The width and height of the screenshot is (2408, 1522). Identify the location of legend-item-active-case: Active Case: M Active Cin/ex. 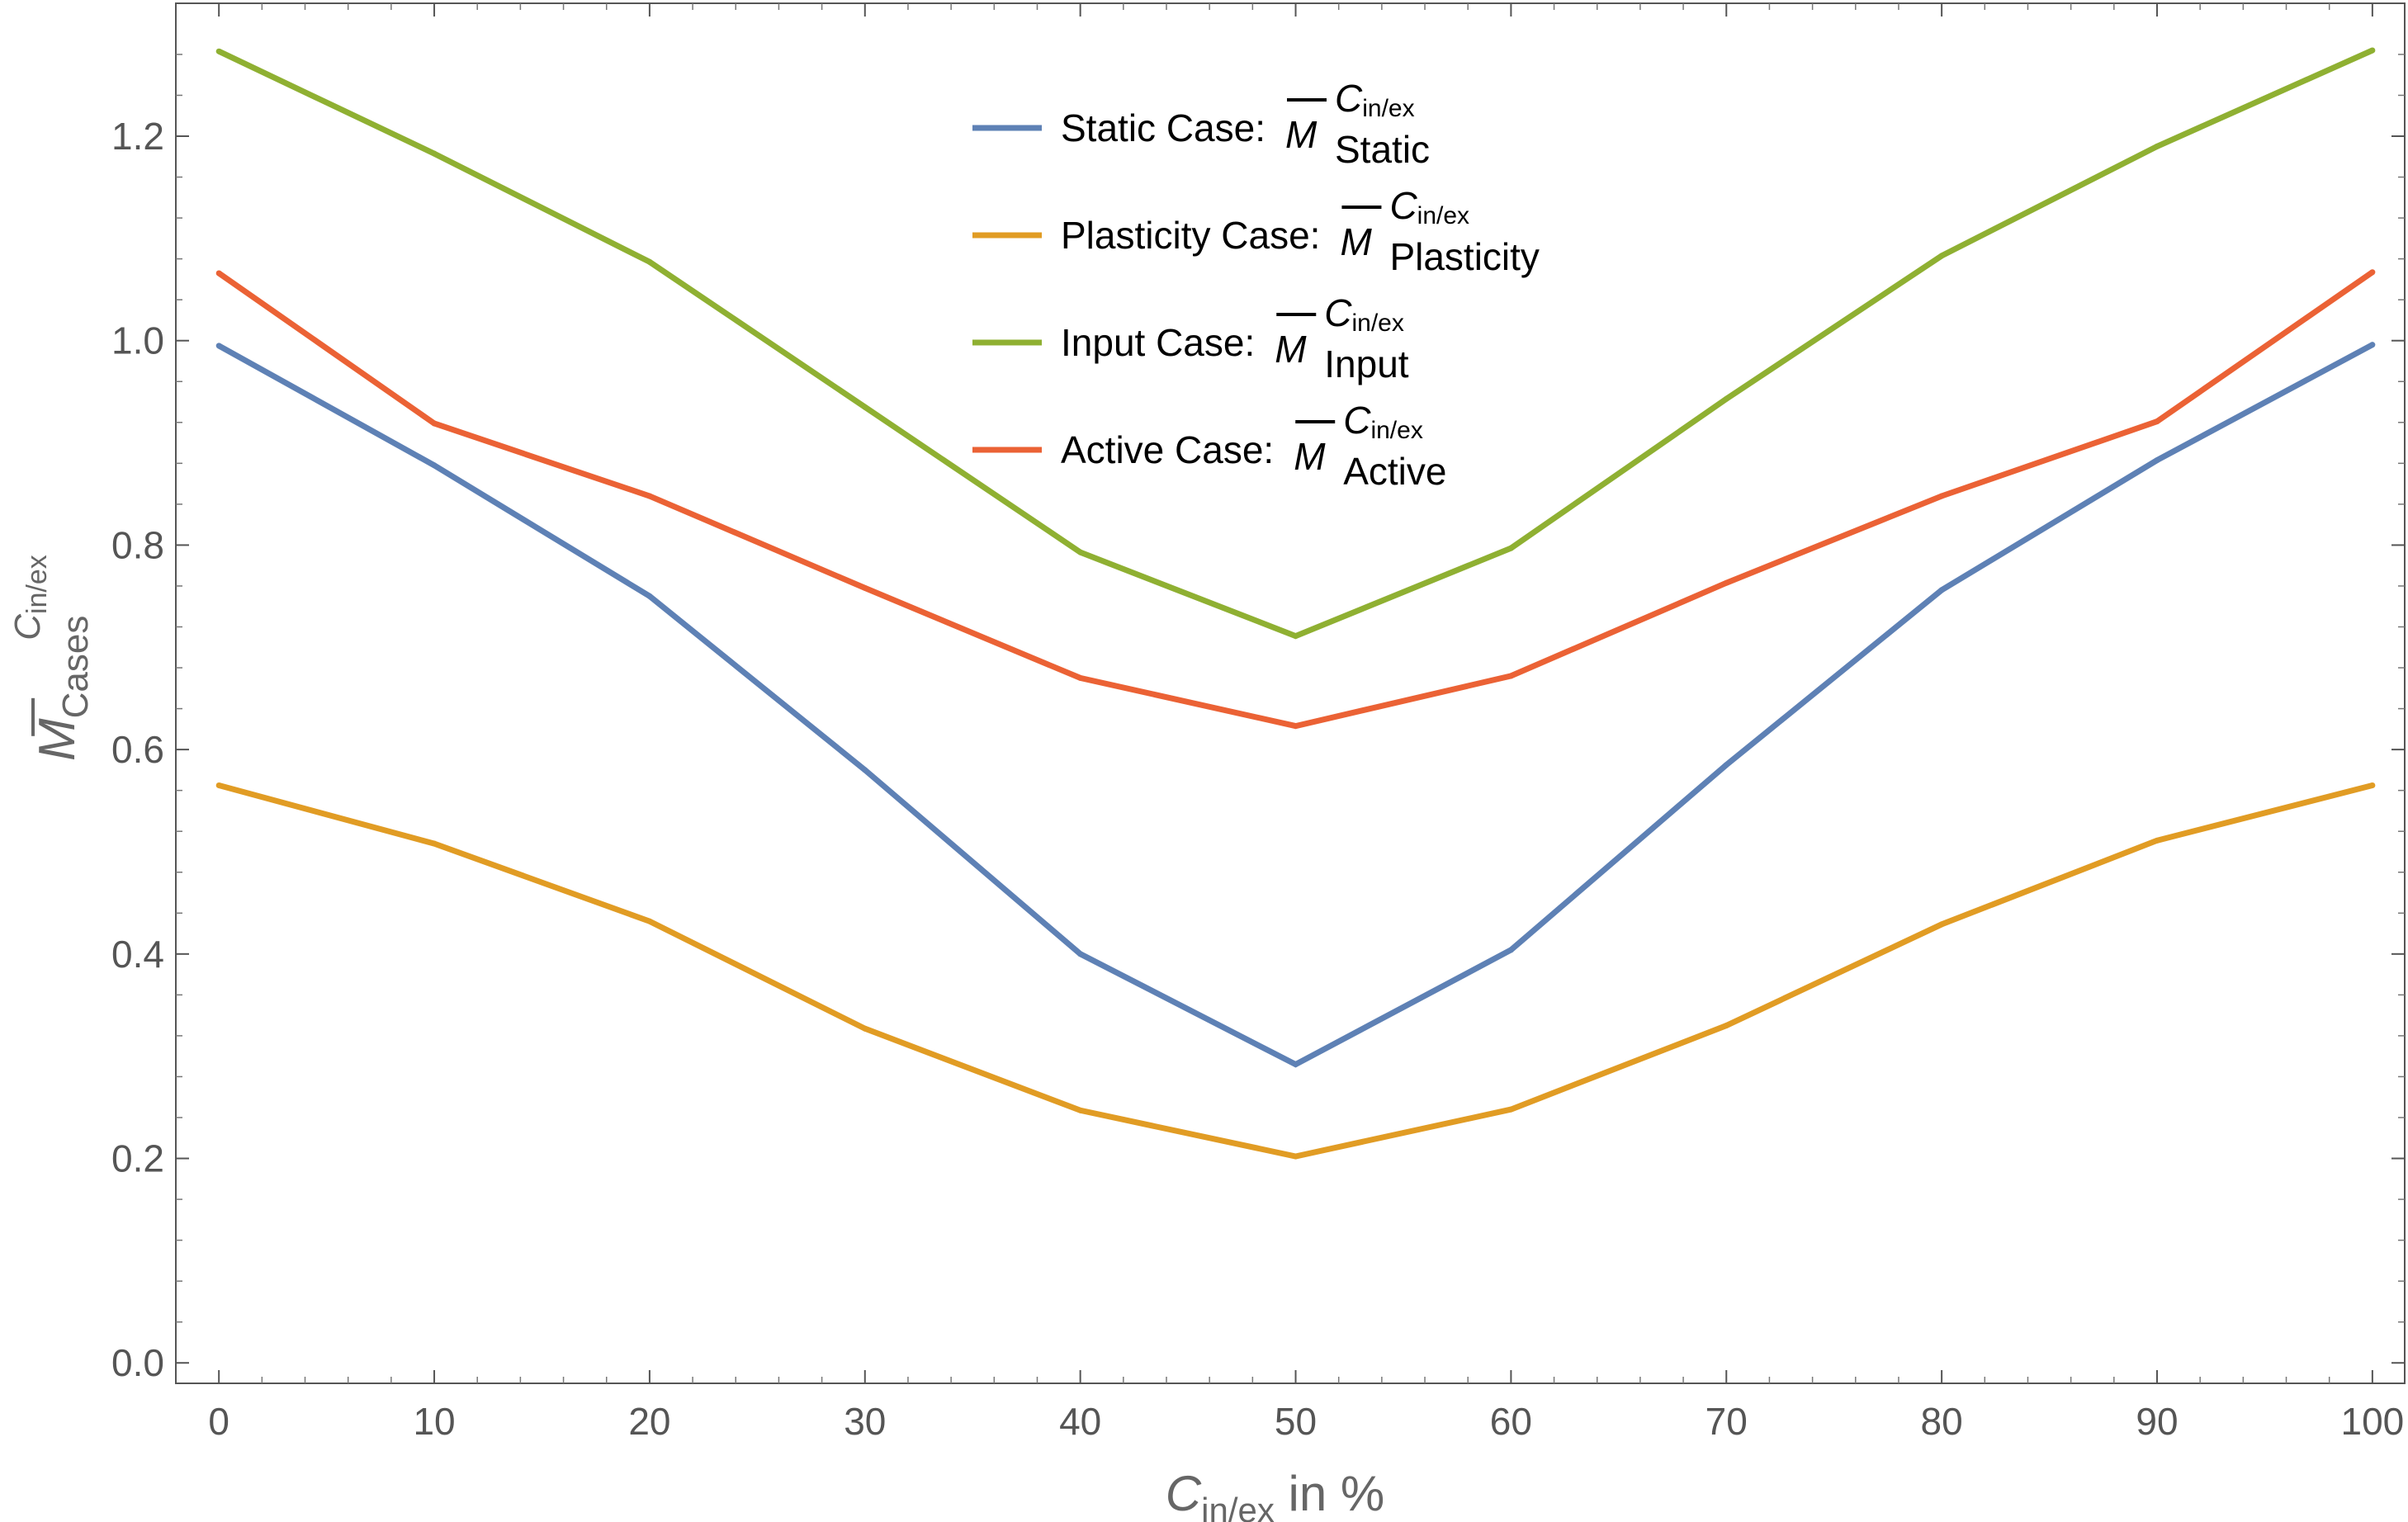
(1209, 446).